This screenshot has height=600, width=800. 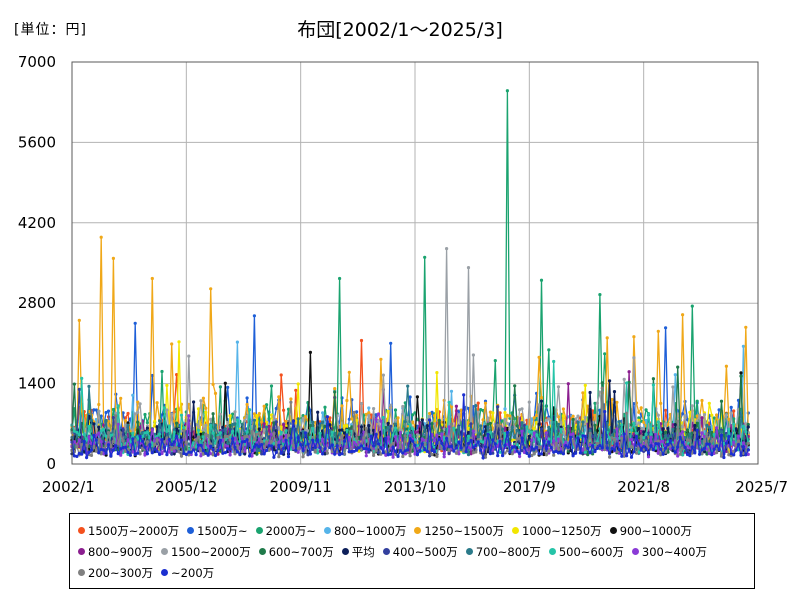 I want to click on x-tick-label: 2017/9, so click(x=529, y=487).